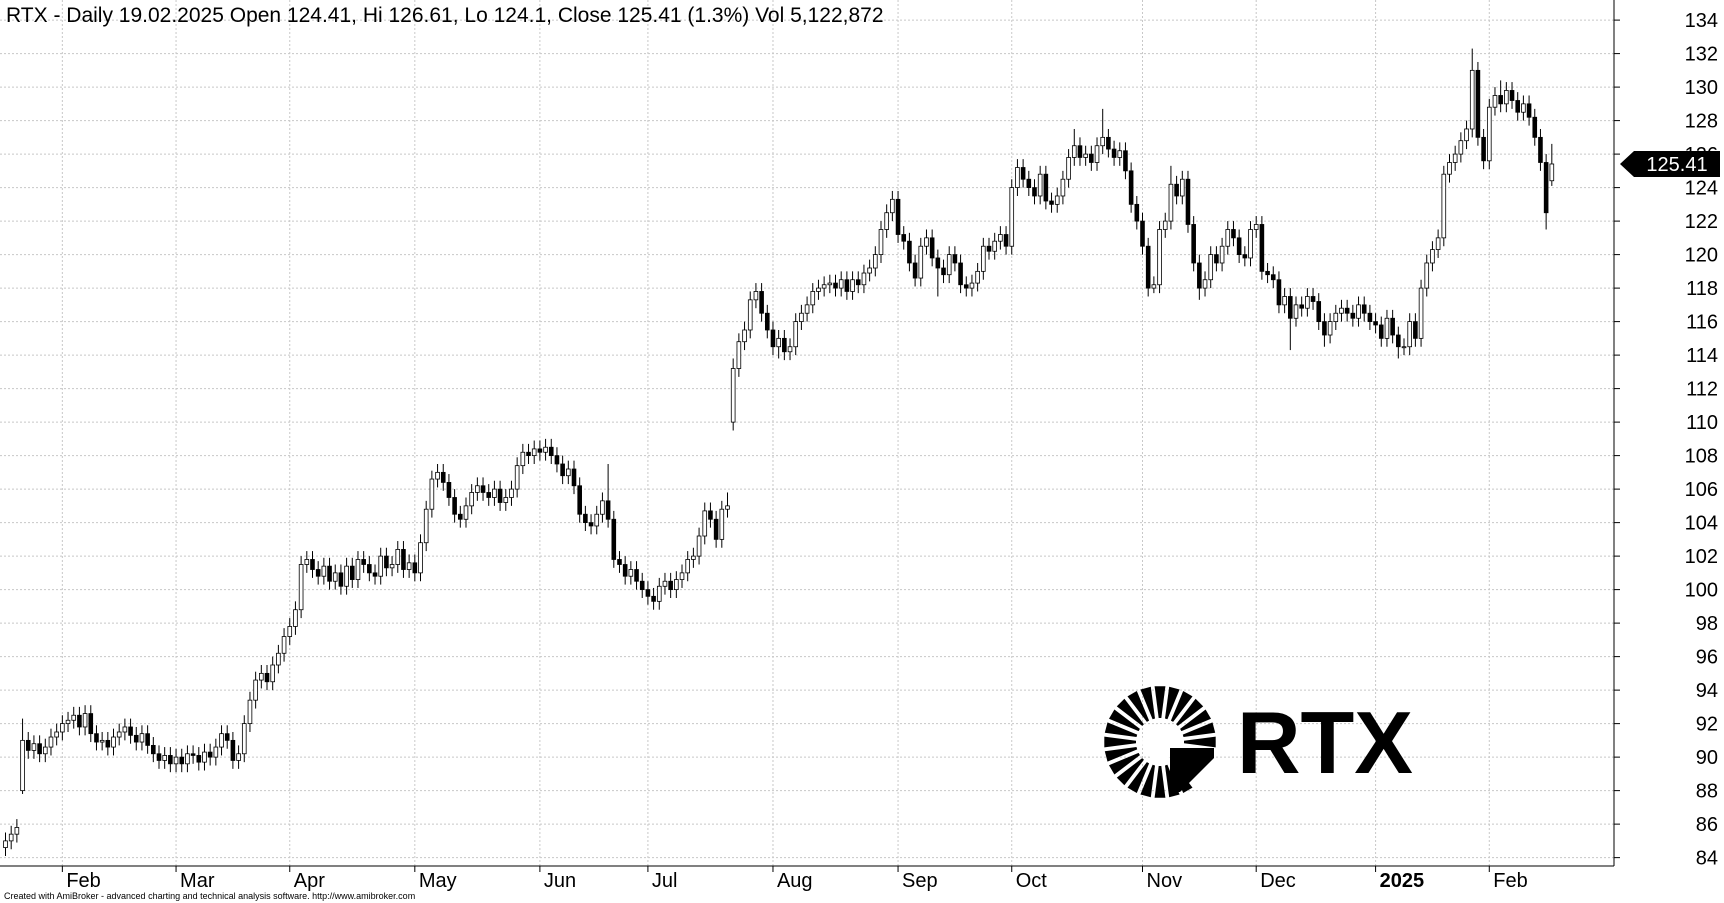 This screenshot has width=1724, height=903. I want to click on x-tick-label: May, so click(438, 881).